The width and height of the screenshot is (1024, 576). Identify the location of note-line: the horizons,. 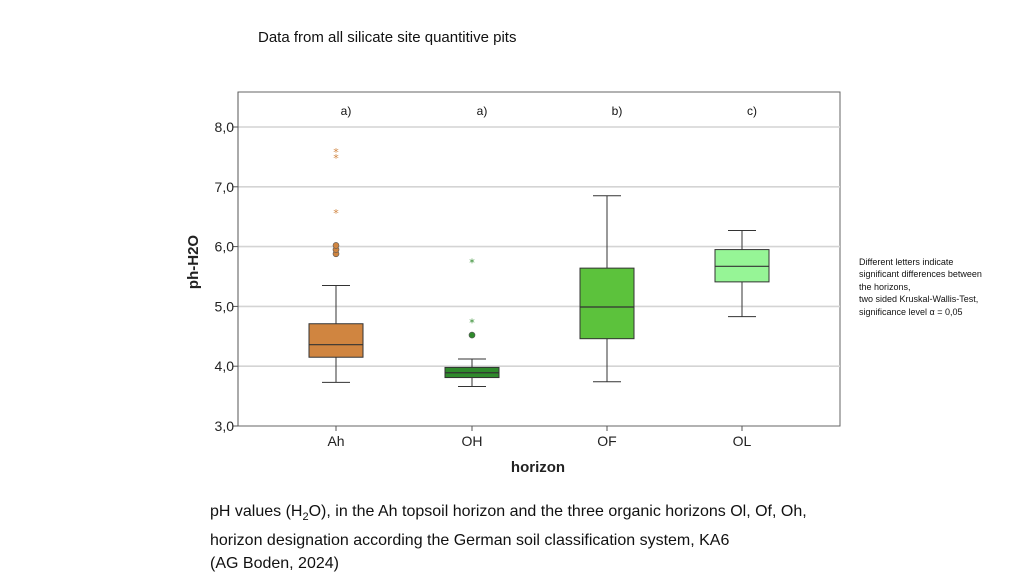
(885, 286).